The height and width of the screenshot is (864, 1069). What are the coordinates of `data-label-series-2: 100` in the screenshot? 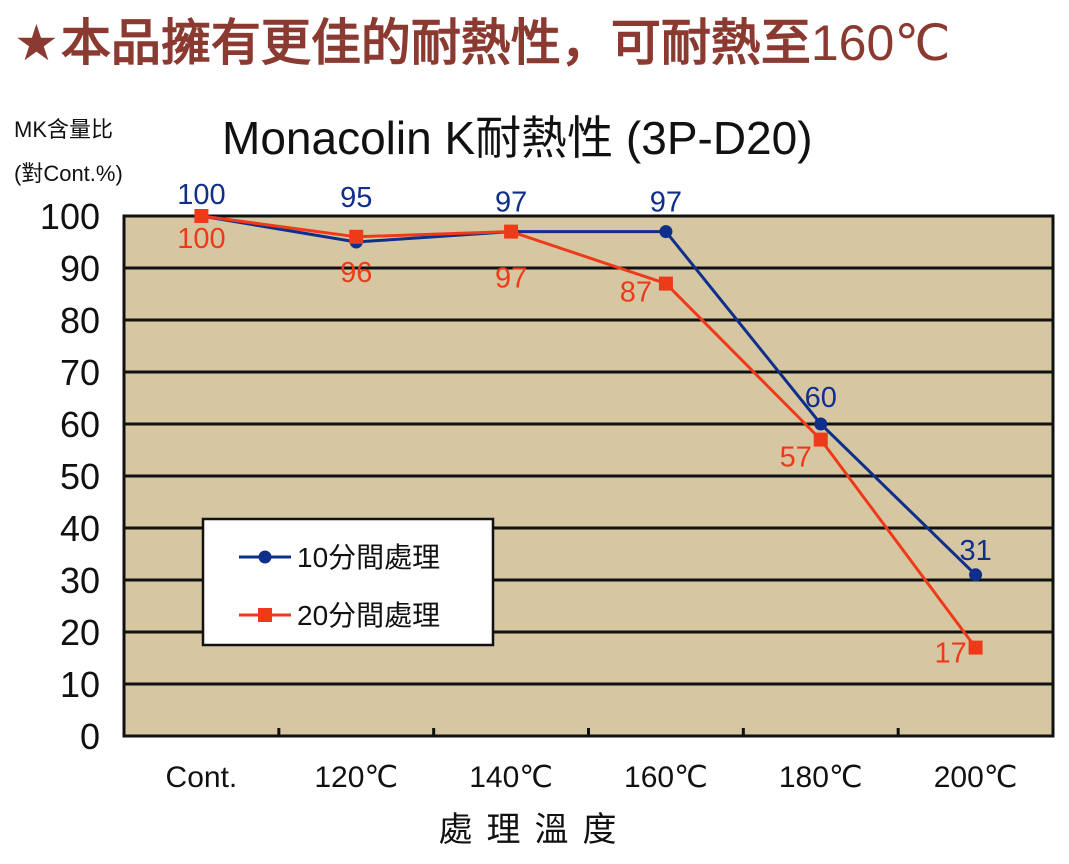 It's located at (201, 239).